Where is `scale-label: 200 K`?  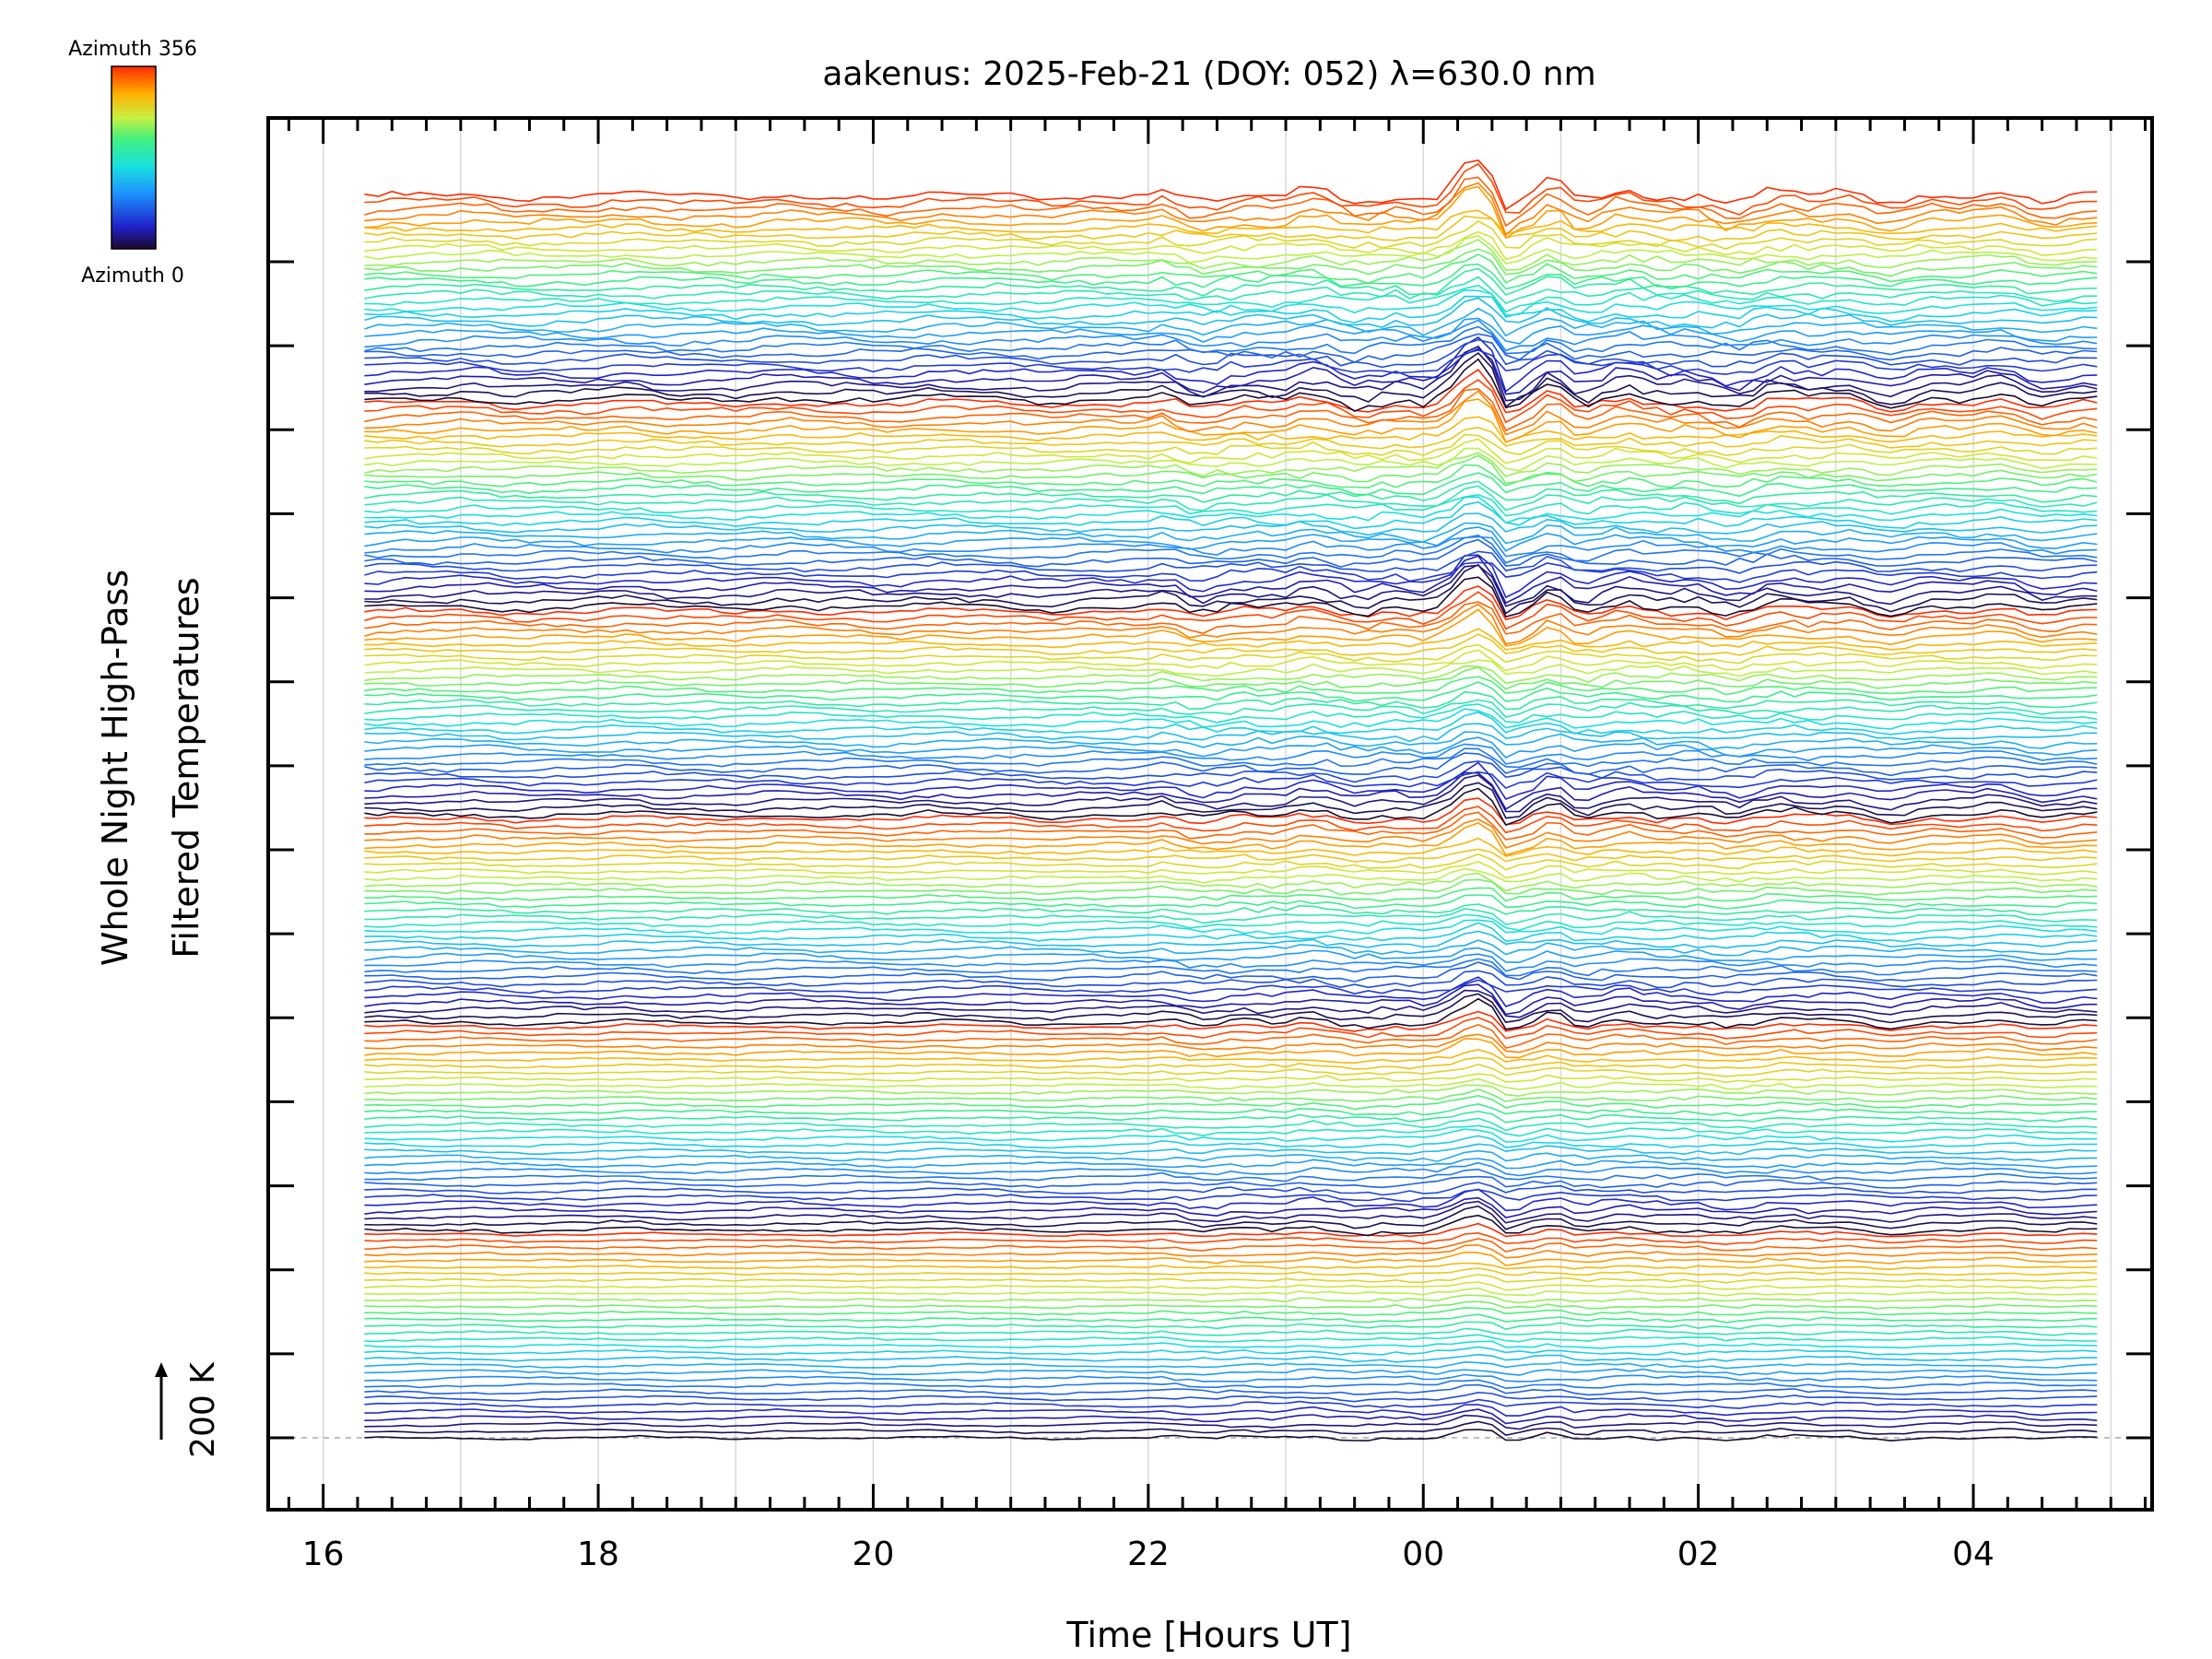 scale-label: 200 K is located at coordinates (203, 1409).